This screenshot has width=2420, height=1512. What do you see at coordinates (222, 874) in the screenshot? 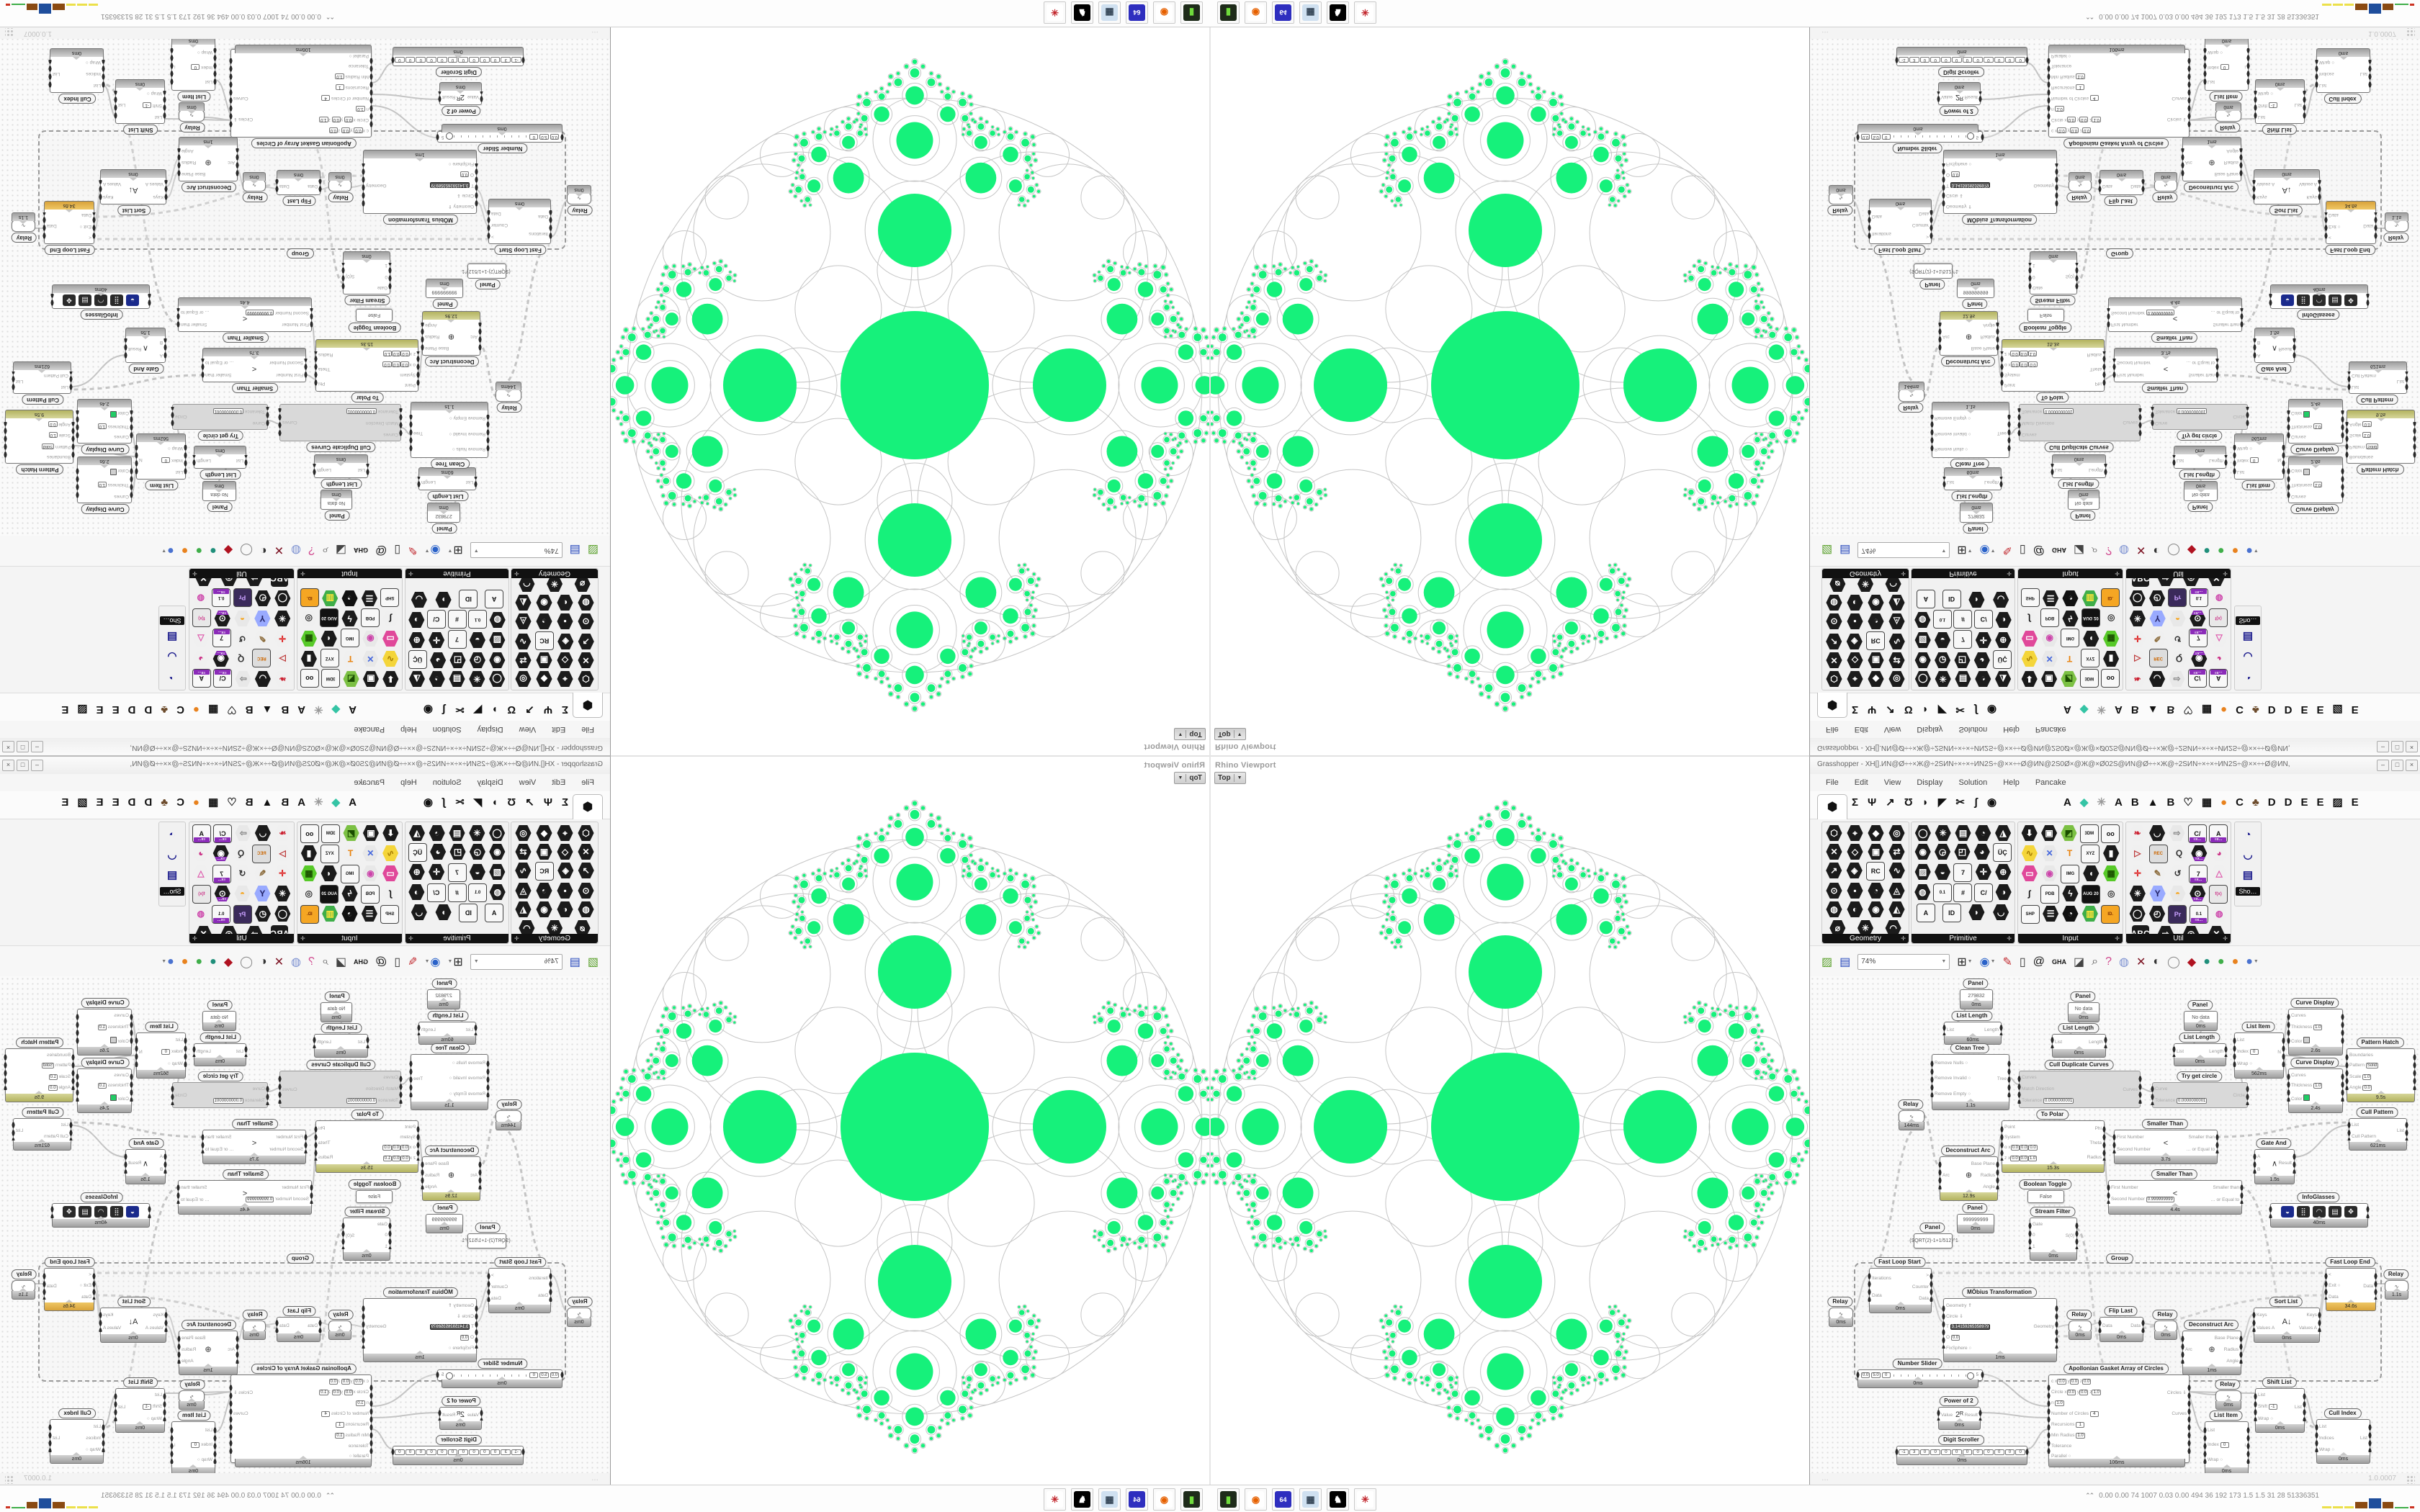
I see `component-icon-util-13: 7` at bounding box center [222, 874].